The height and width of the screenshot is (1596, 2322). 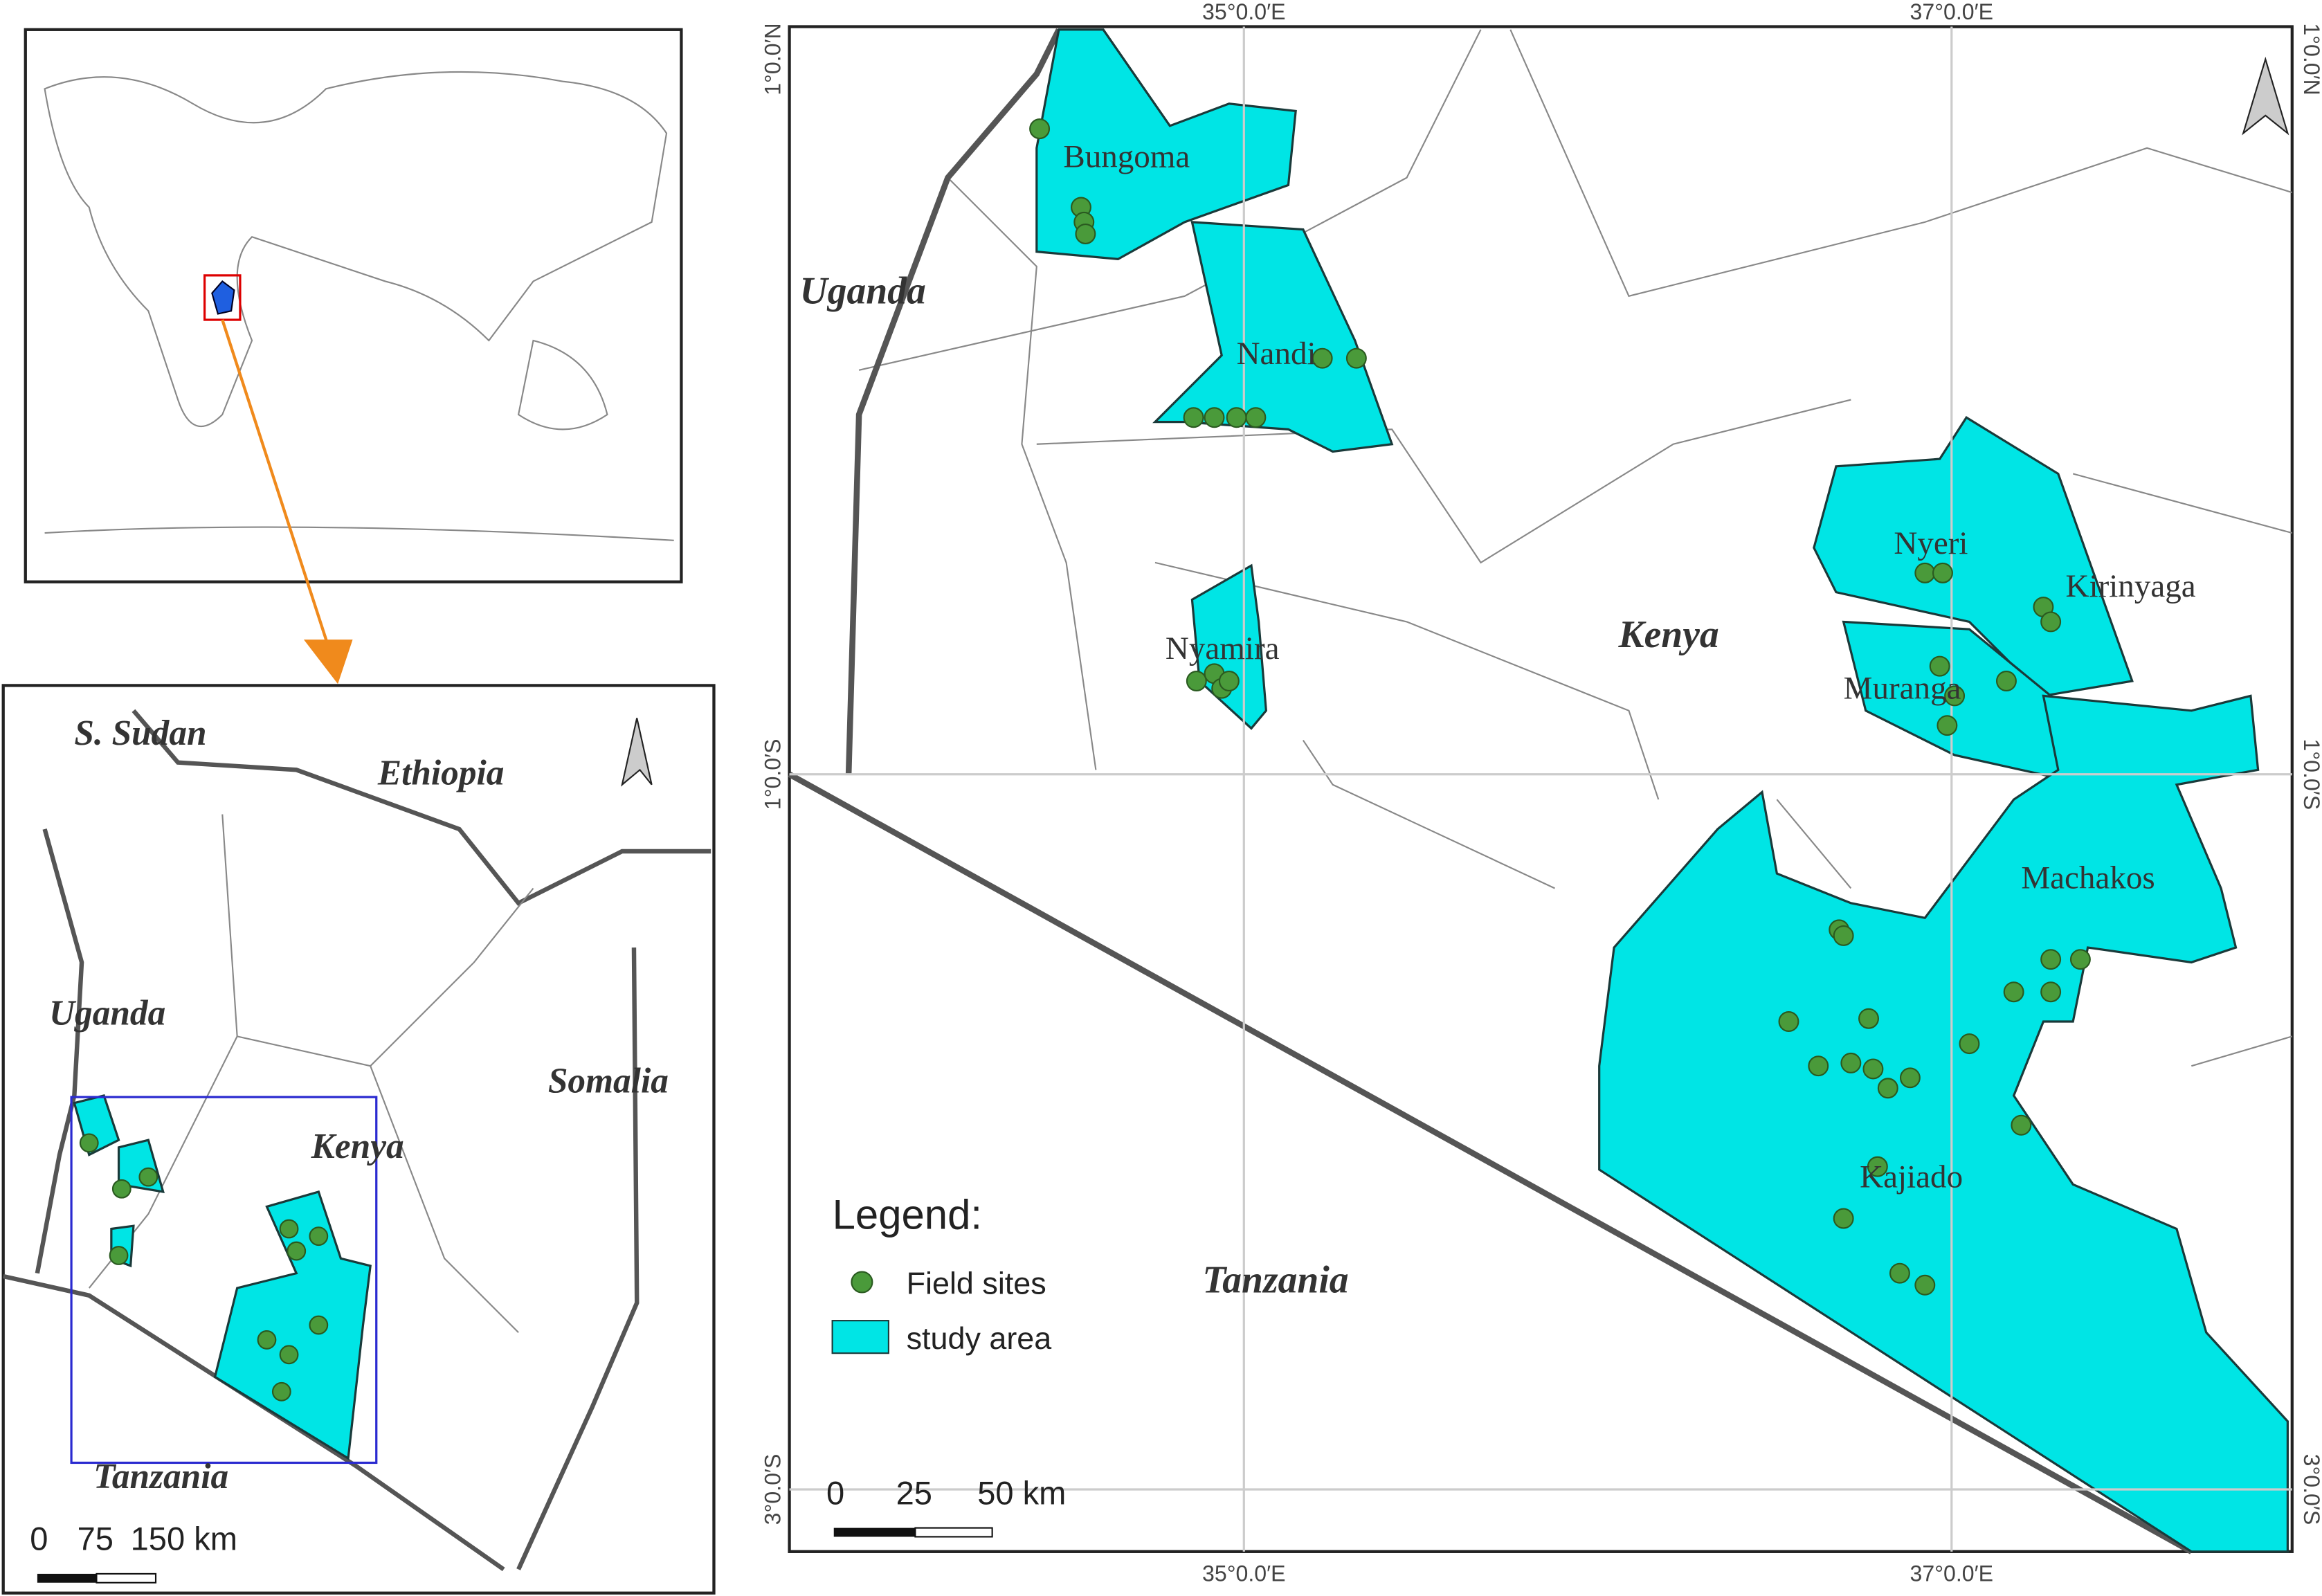 I want to click on scale-label: 50 km, so click(x=1021, y=1492).